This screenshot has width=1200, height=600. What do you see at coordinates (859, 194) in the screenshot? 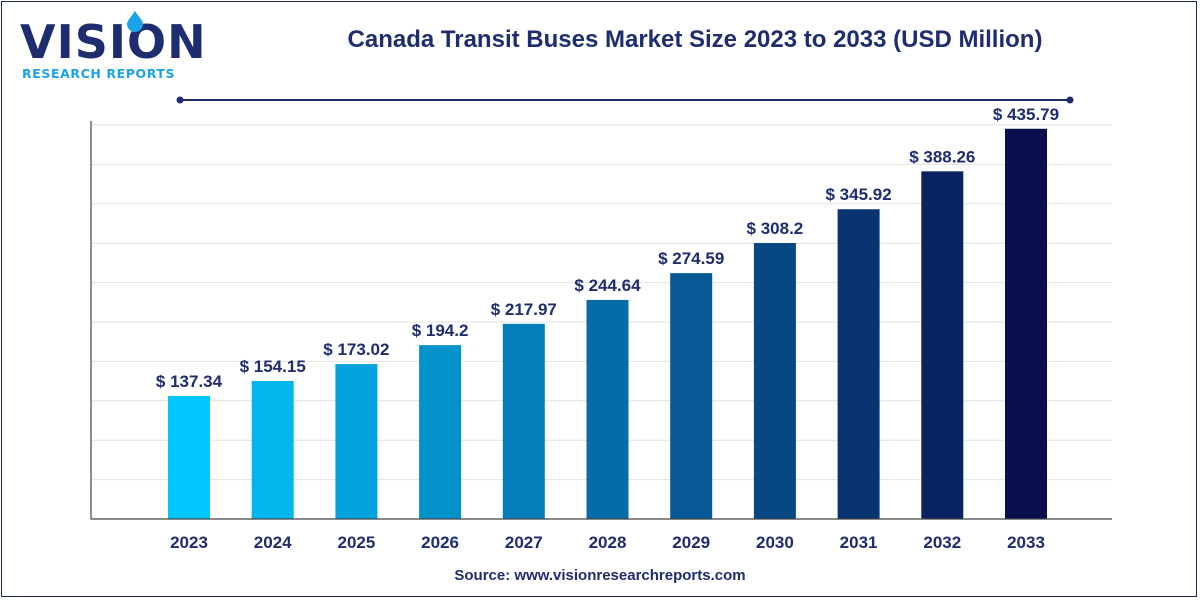
I see `data-label-2031: $ 345.92` at bounding box center [859, 194].